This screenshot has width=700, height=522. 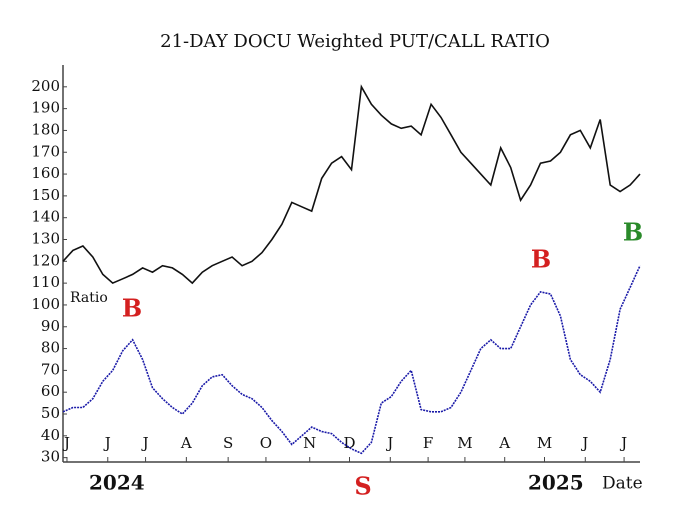 What do you see at coordinates (45, 151) in the screenshot?
I see `y-tick-label: 170` at bounding box center [45, 151].